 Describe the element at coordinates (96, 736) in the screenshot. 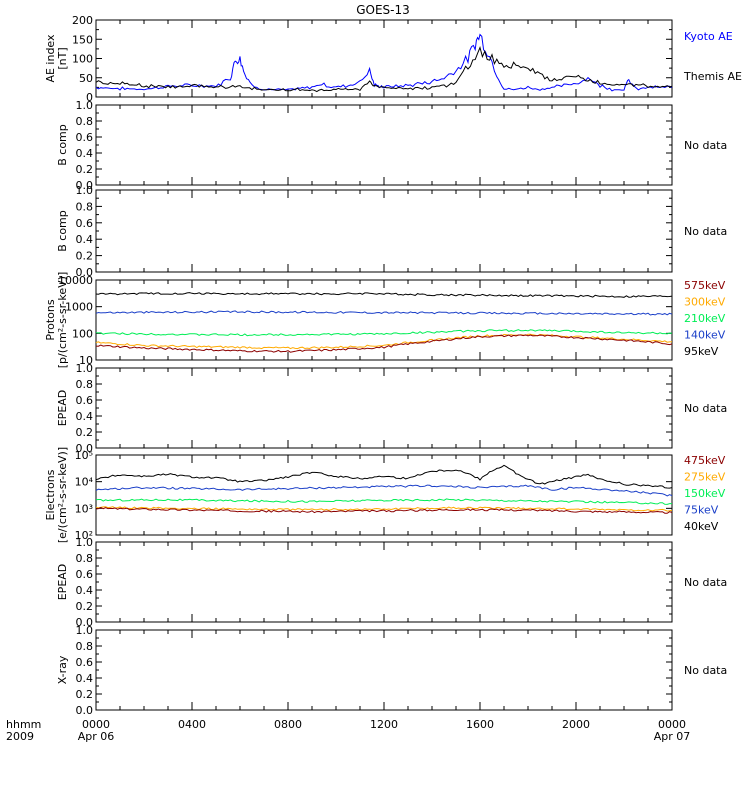

I see `start-date-label: Apr 06` at that location.